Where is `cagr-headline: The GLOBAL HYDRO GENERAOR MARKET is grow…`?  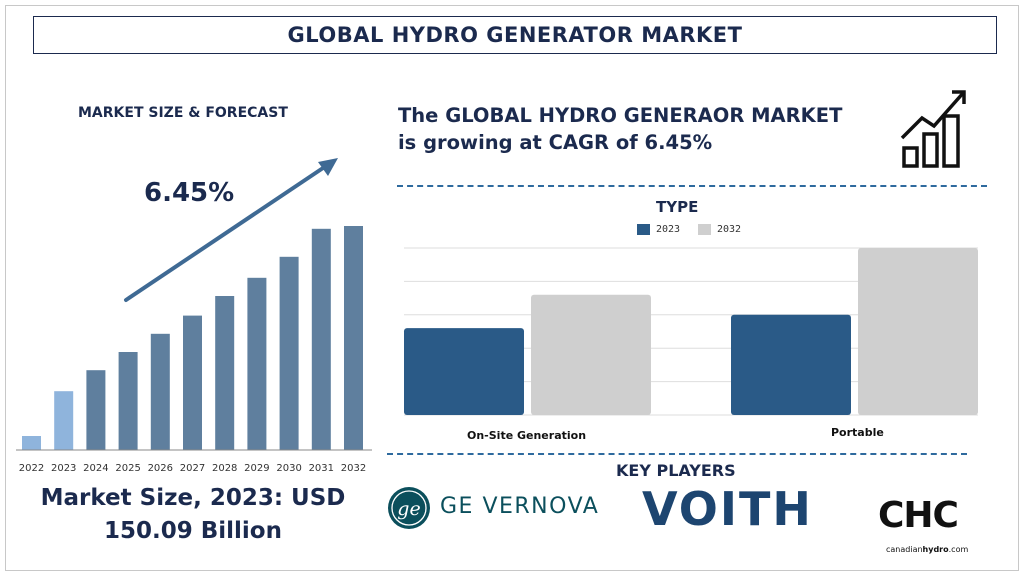
cagr-headline: The GLOBAL HYDRO GENERAOR MARKET is grow… is located at coordinates (643, 129).